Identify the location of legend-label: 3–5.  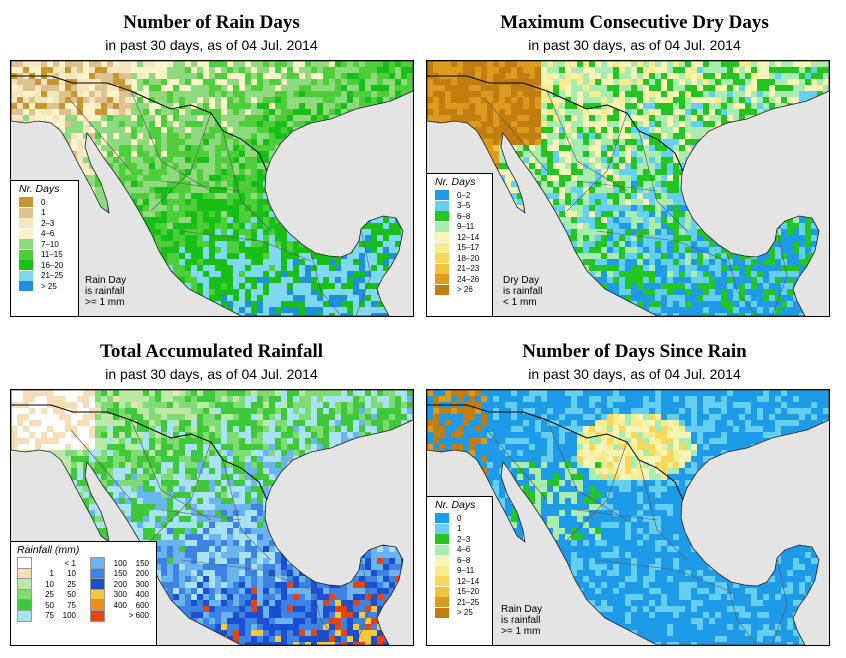
(464, 206).